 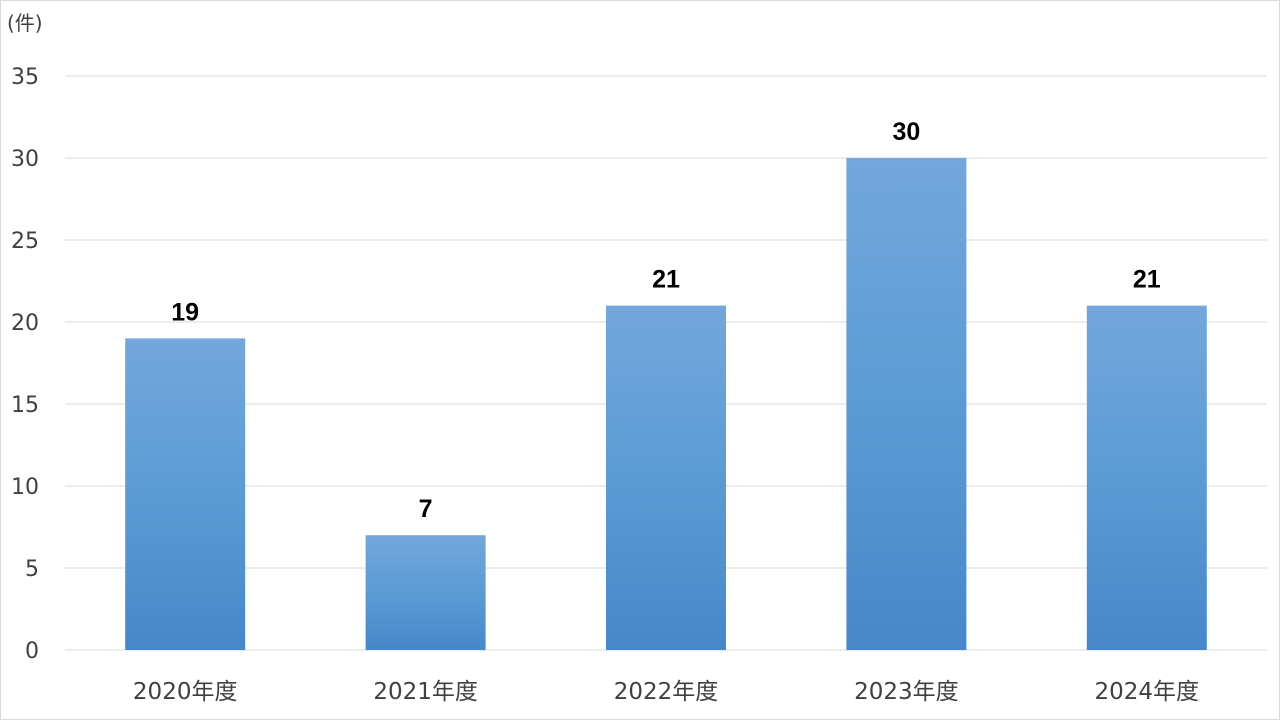 I want to click on bar-data-label: 7, so click(x=426, y=509).